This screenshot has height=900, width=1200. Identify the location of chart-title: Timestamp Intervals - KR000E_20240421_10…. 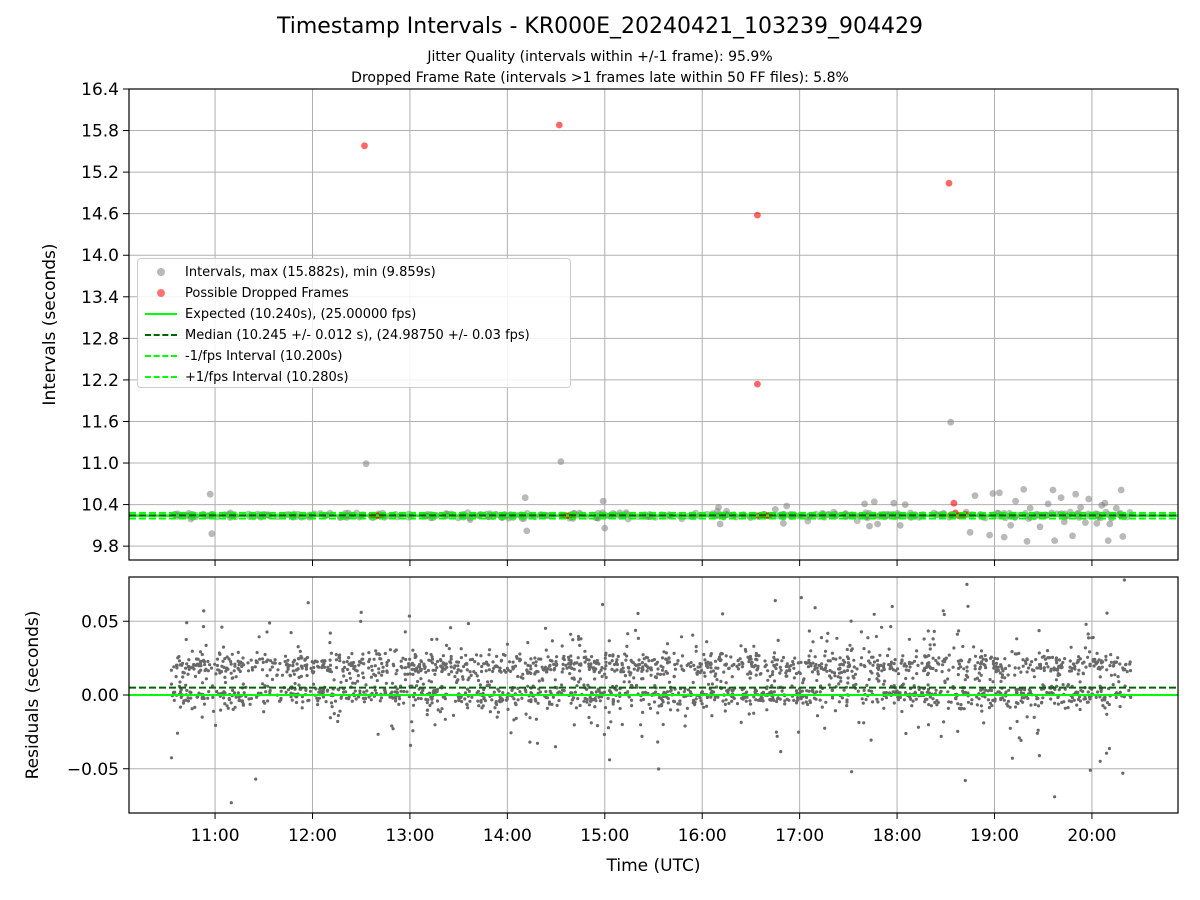
(600, 26).